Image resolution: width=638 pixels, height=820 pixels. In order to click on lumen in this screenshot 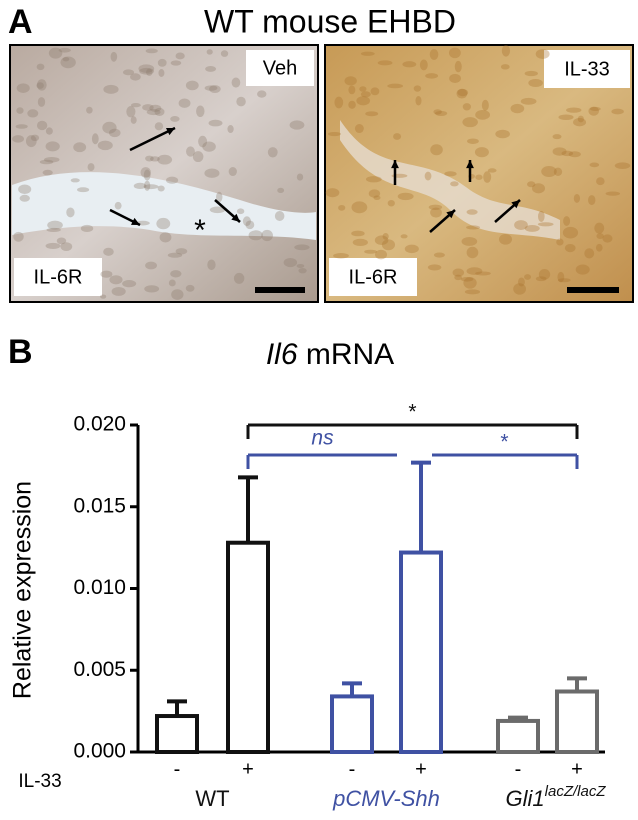, I will do `click(164, 206)`.